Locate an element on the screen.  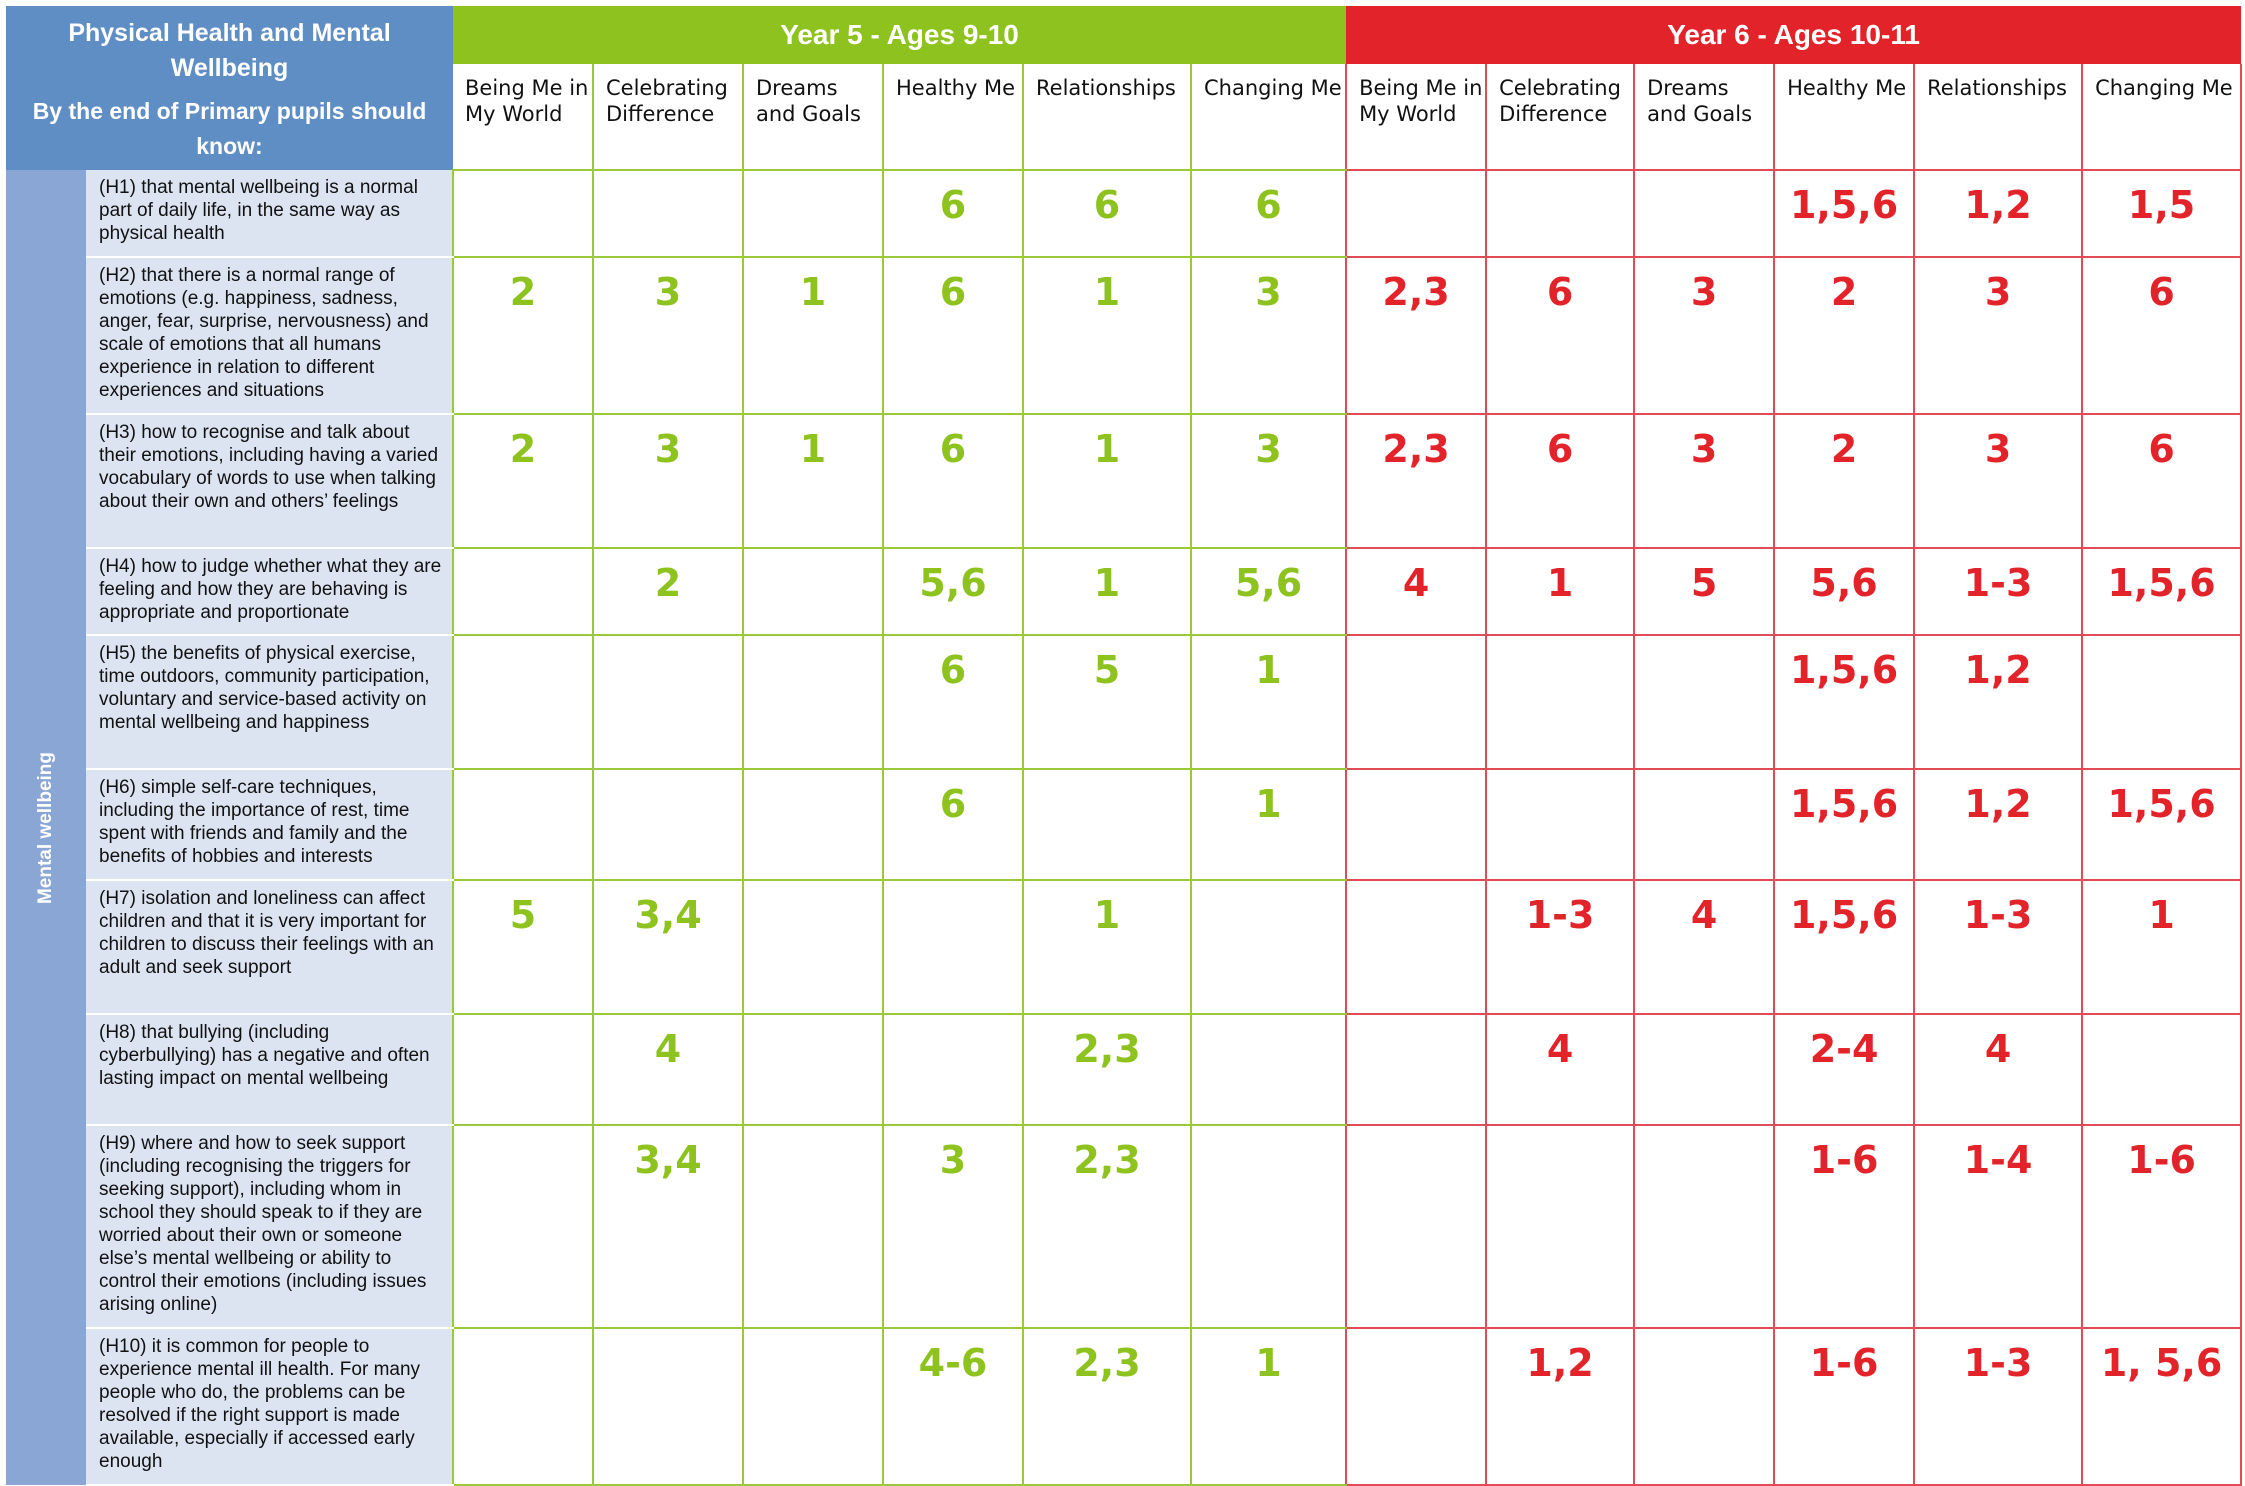
year6-lesson-cell: 1-6 is located at coordinates (1844, 1227).